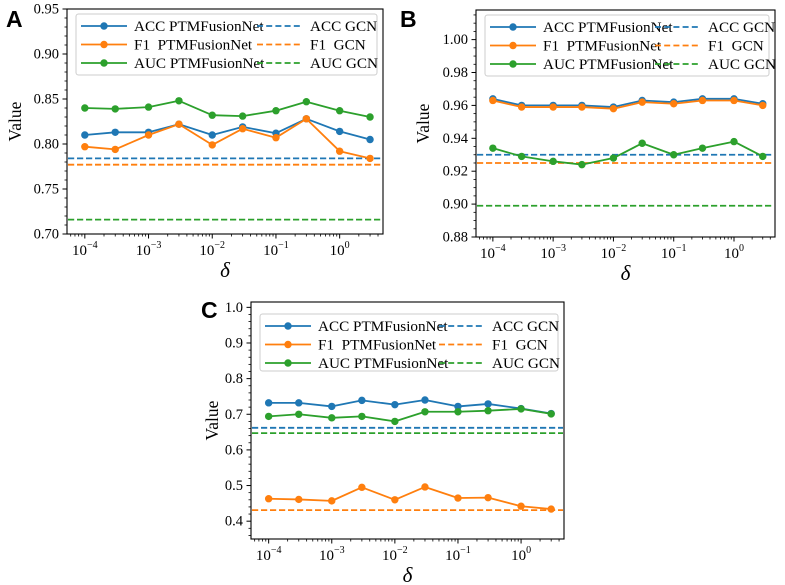  Describe the element at coordinates (234, 522) in the screenshot. I see `y-tick-label: 0.4` at that location.